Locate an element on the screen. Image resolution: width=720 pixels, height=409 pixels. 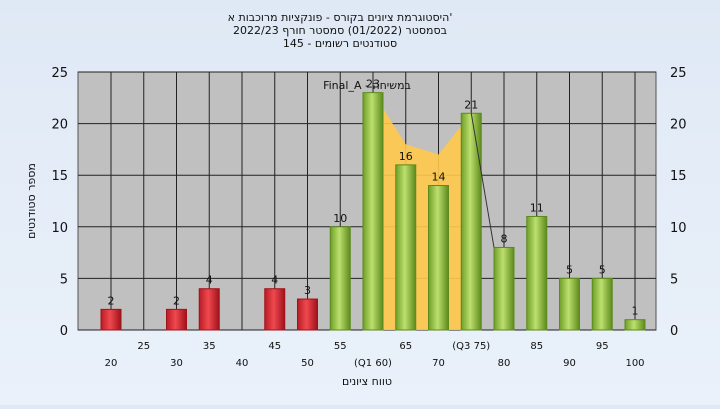
bar-value-label: 11 is located at coordinates (537, 207).